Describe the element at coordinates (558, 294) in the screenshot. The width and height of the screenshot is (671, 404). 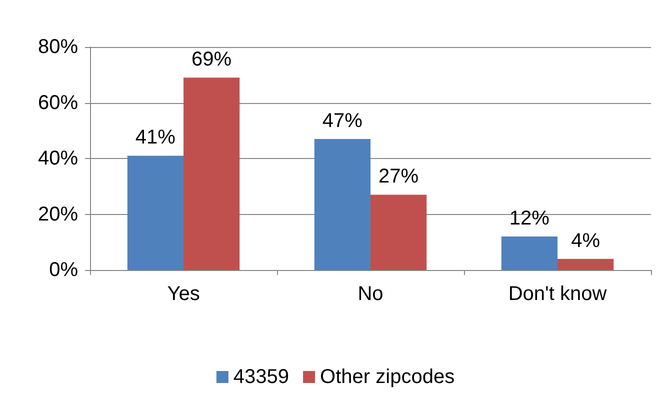
I see `x-tick-label: Don't know` at that location.